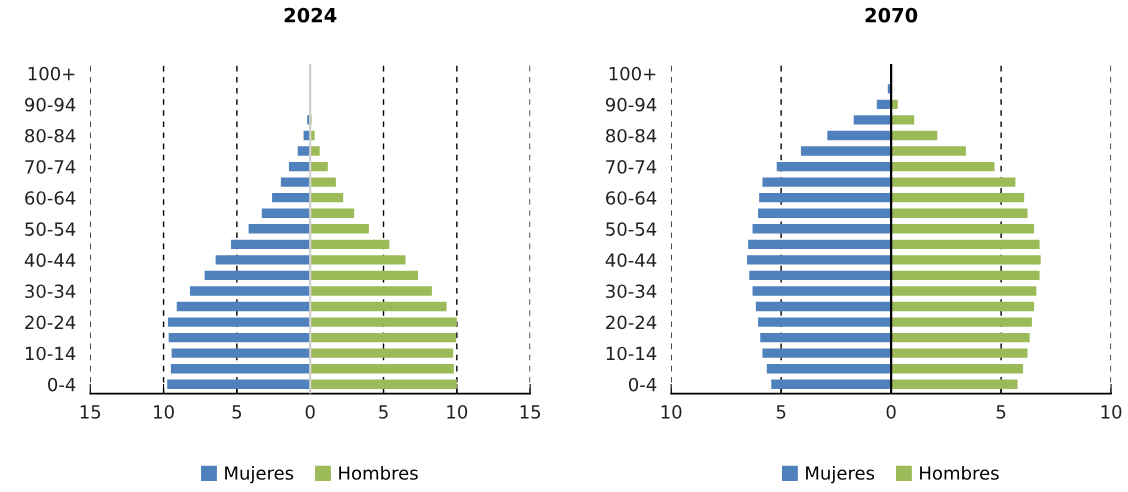  Describe the element at coordinates (891, 15) in the screenshot. I see `chart-title: 2070` at that location.